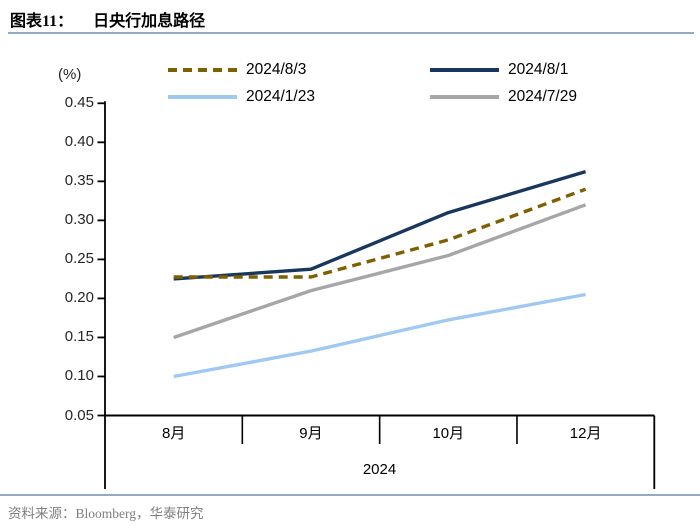 The height and width of the screenshot is (529, 700). I want to click on legend-item: 2024/7/29, so click(503, 97).